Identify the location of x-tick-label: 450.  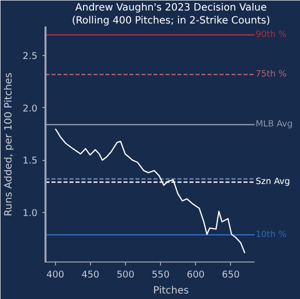
(91, 275).